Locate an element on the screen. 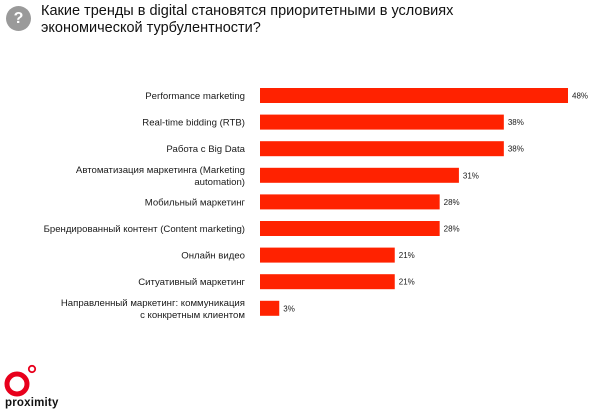  category-label-2: Real-time bidding (RTB) is located at coordinates (193, 123).